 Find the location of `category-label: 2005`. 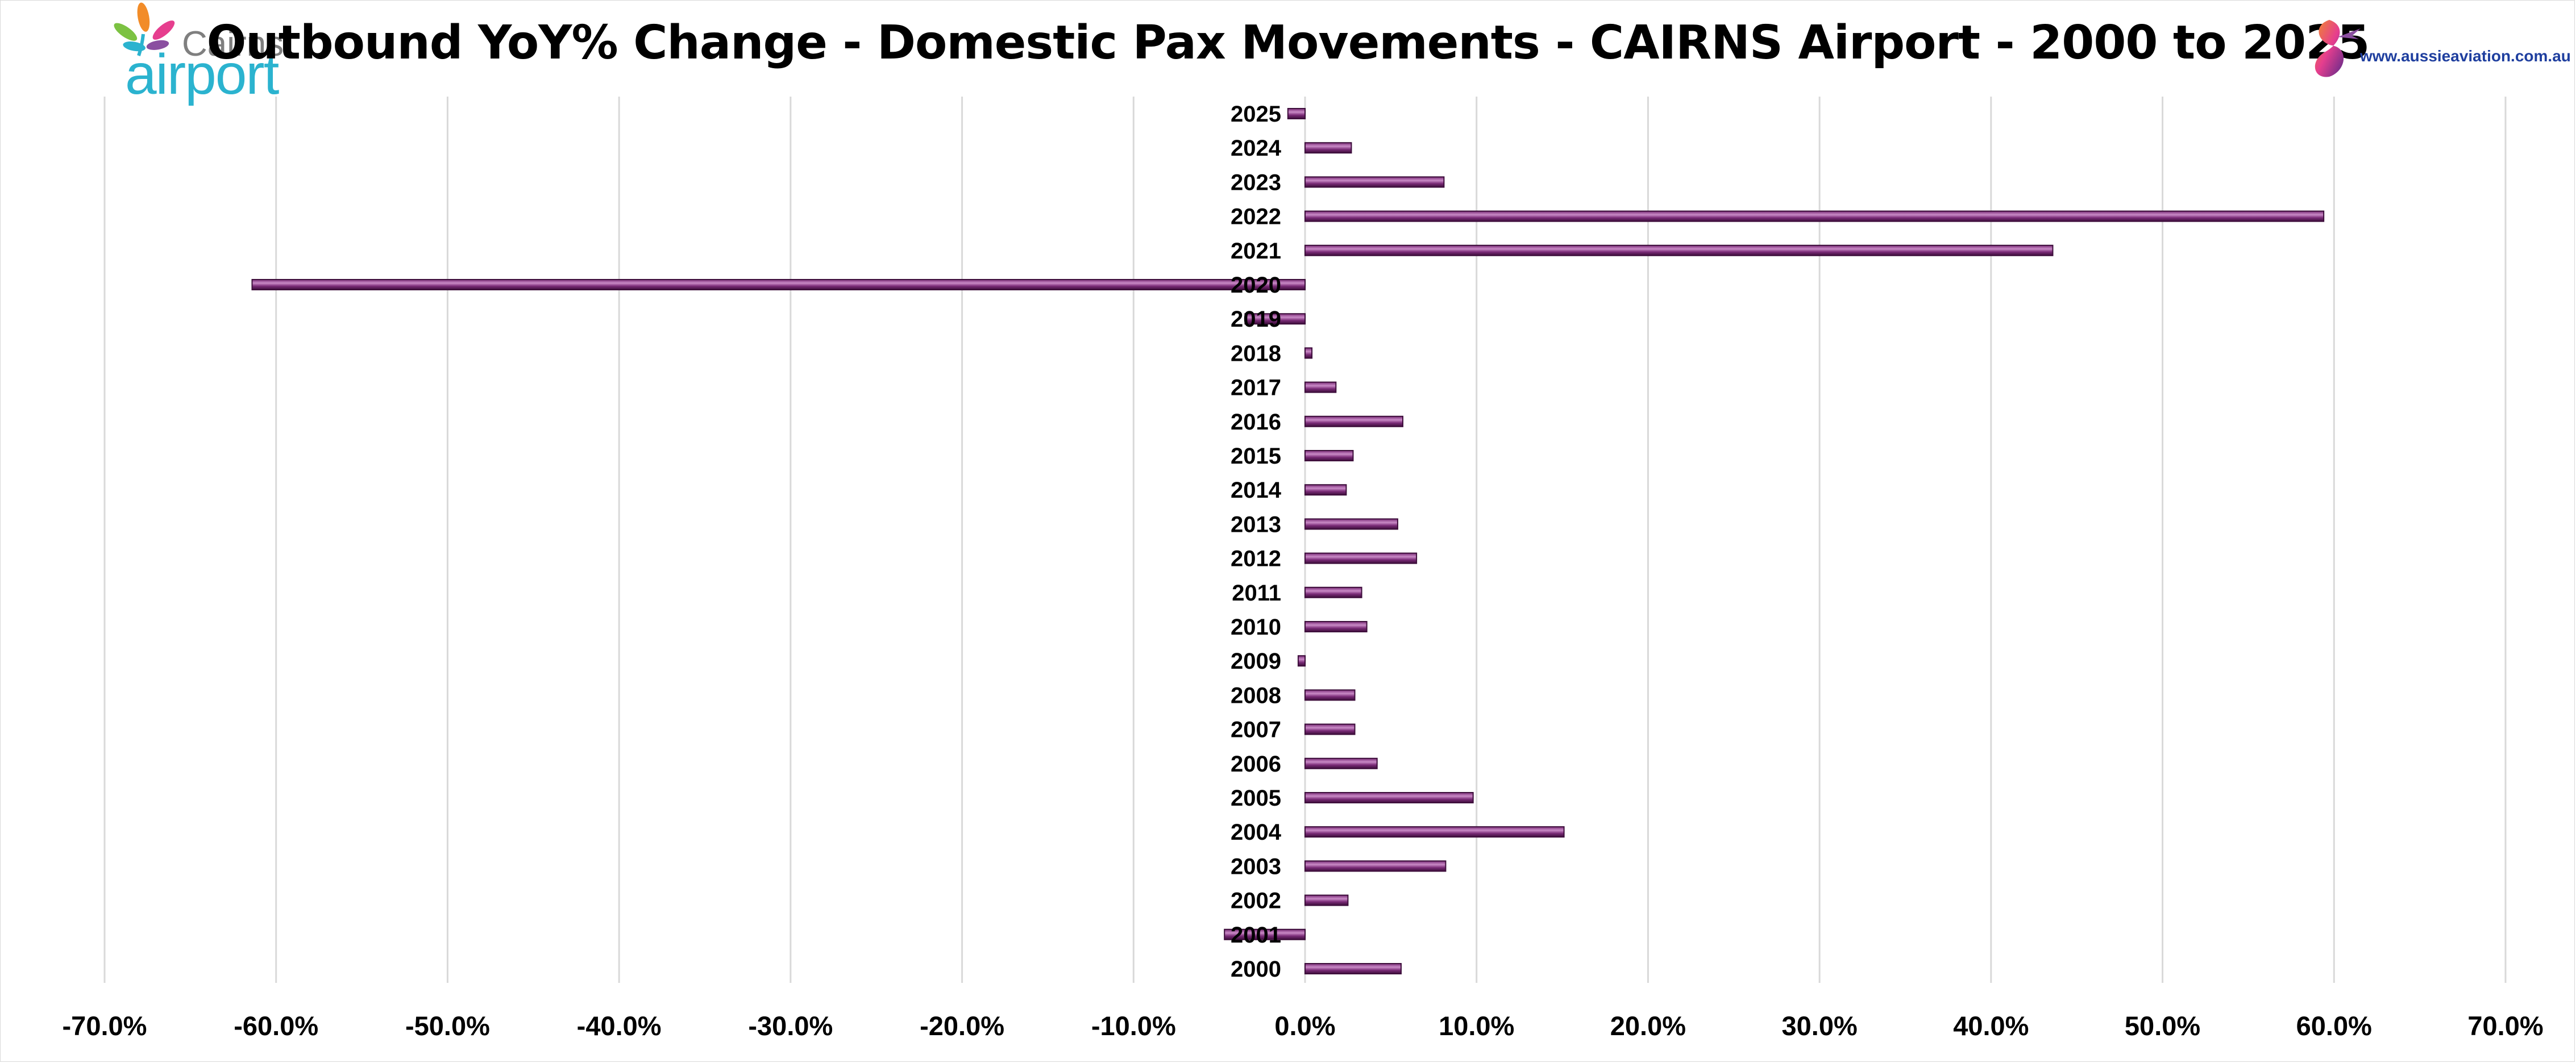

category-label: 2005 is located at coordinates (1256, 799).